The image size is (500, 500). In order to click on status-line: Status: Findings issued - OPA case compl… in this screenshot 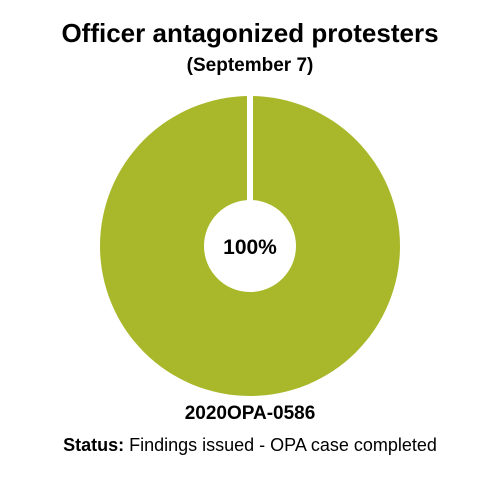, I will do `click(250, 445)`.